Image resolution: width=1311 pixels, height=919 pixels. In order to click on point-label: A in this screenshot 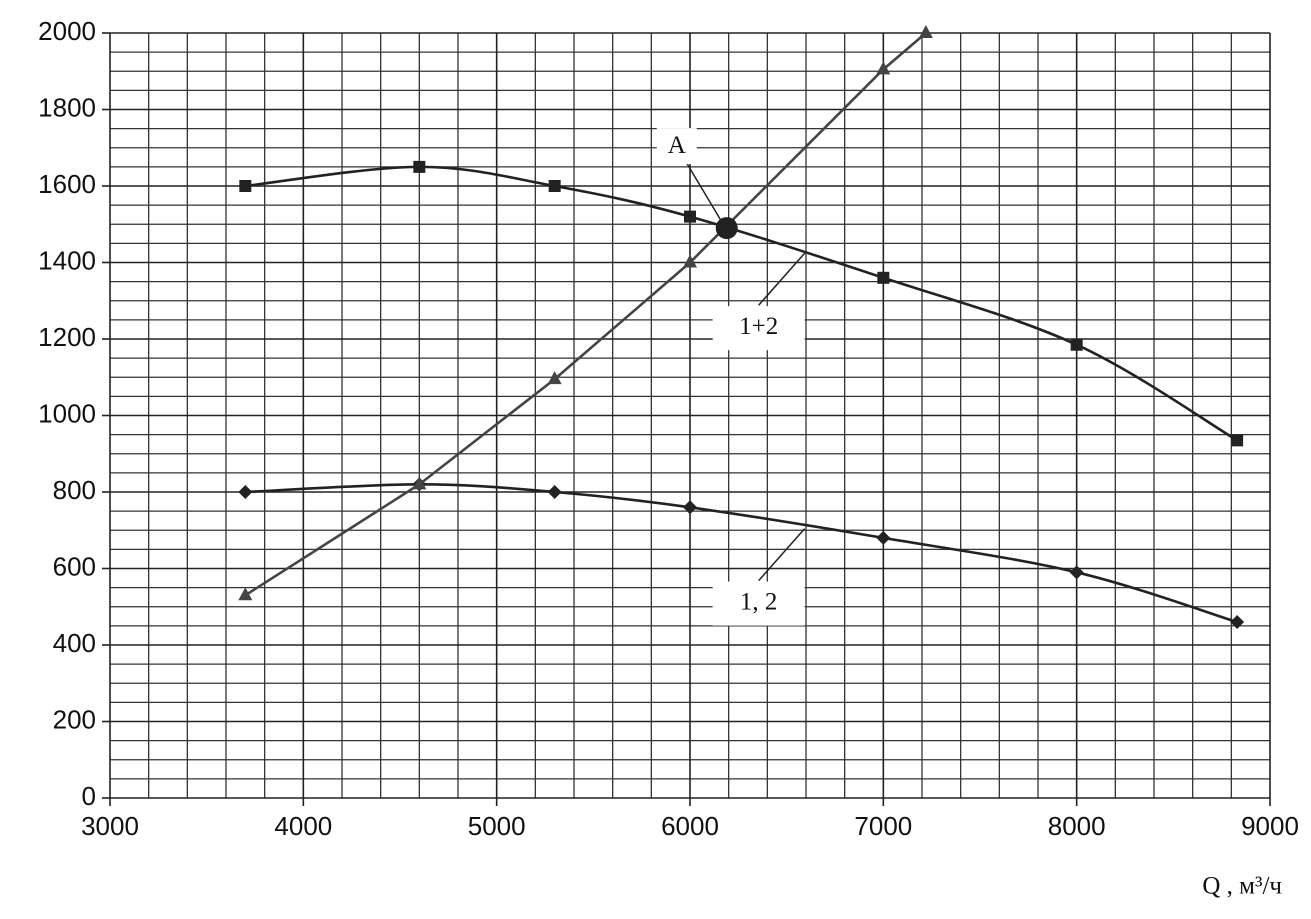, I will do `click(677, 145)`.